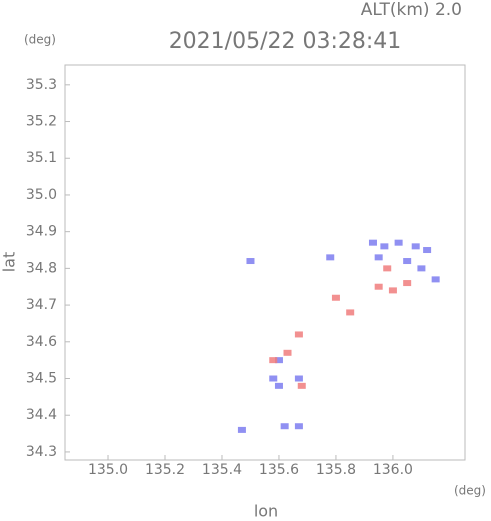 The width and height of the screenshot is (491, 521). I want to click on x-tick-label: 135.4, so click(222, 470).